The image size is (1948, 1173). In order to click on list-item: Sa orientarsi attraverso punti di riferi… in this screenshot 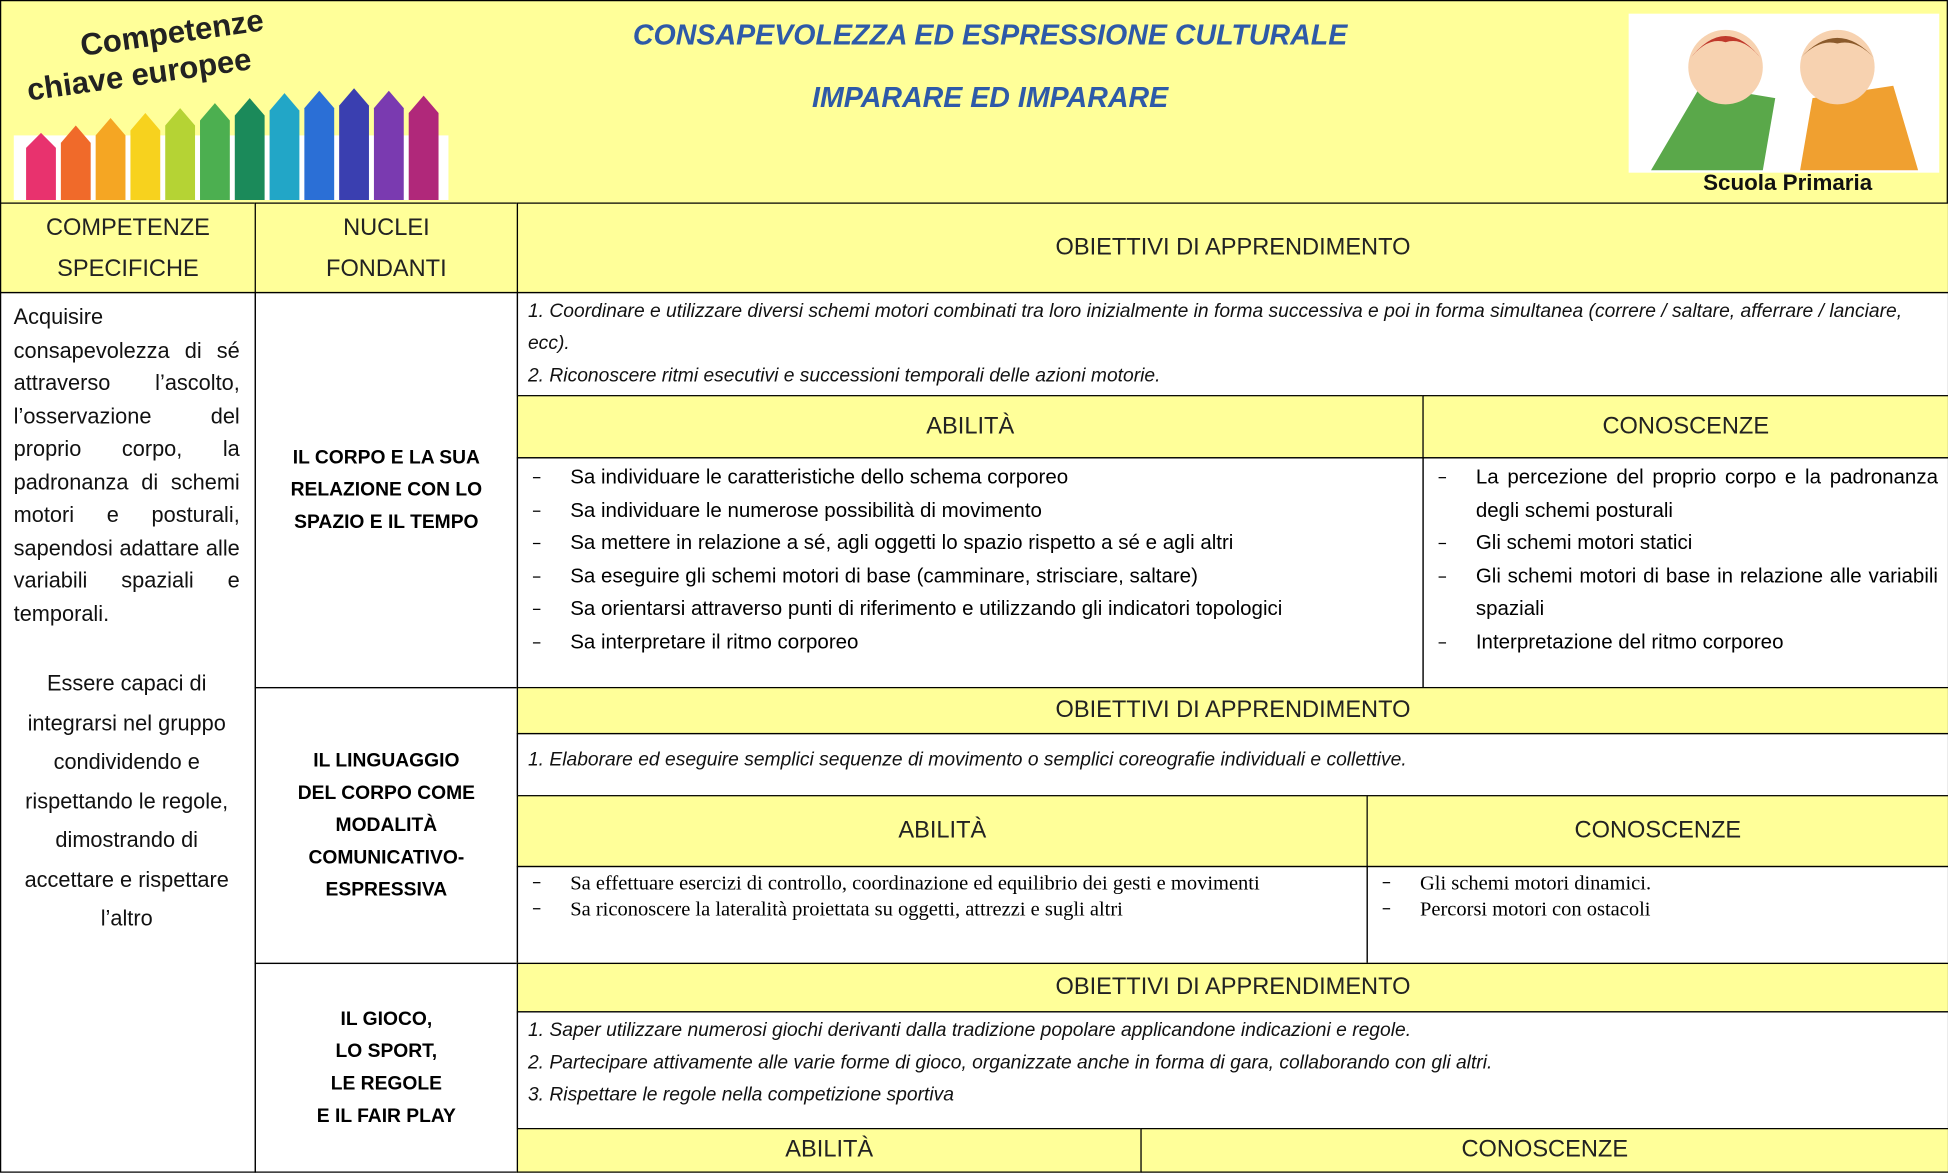, I will do `click(970, 609)`.